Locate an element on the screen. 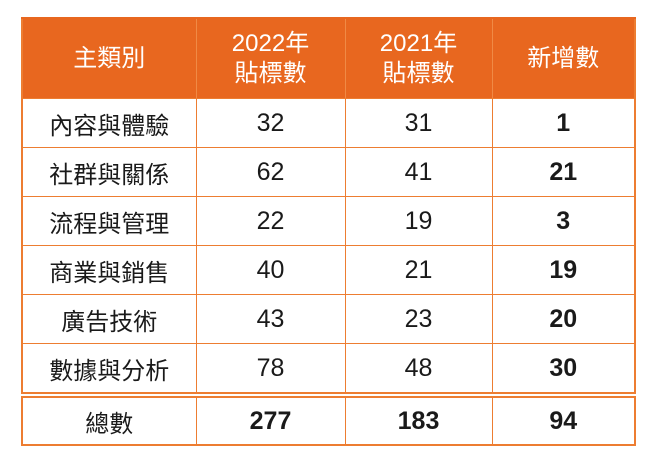  header-cell-2022-count: 2022年 貼標數 is located at coordinates (270, 58).